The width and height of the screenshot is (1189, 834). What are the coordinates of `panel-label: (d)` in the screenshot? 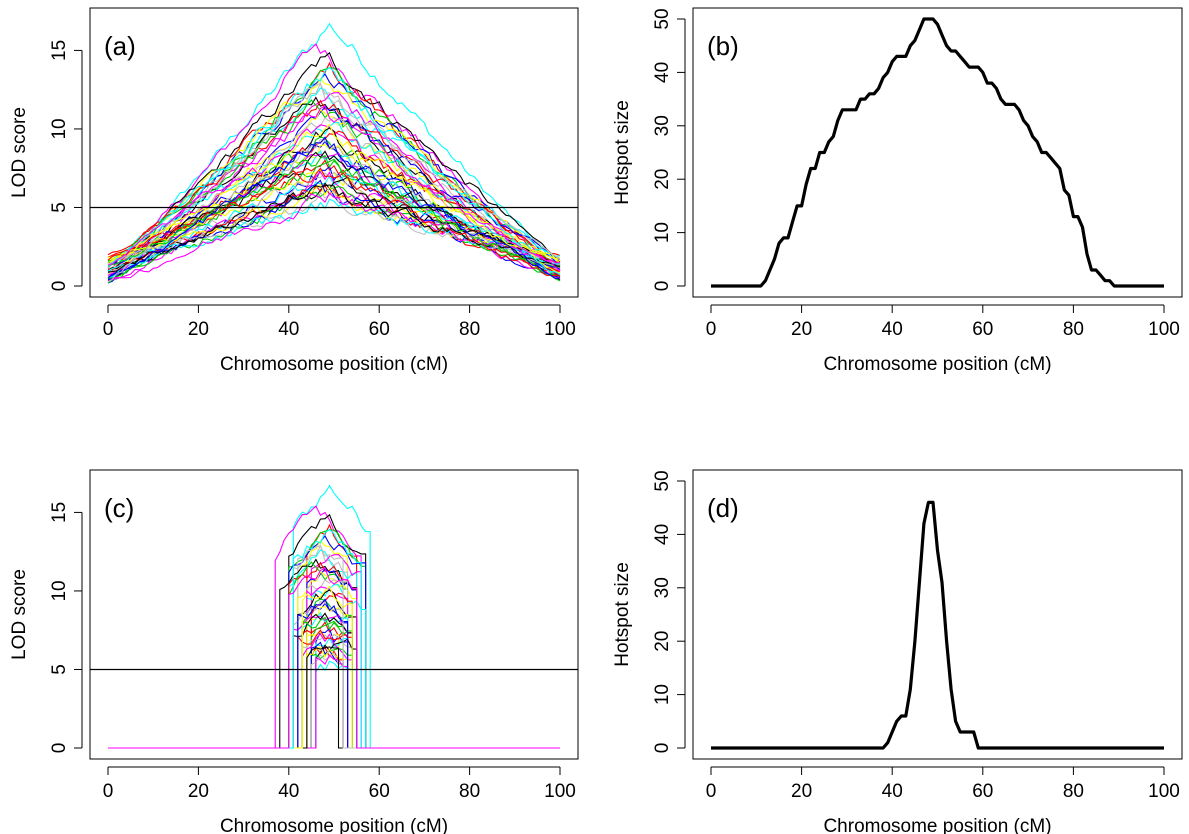 It's located at (723, 508).